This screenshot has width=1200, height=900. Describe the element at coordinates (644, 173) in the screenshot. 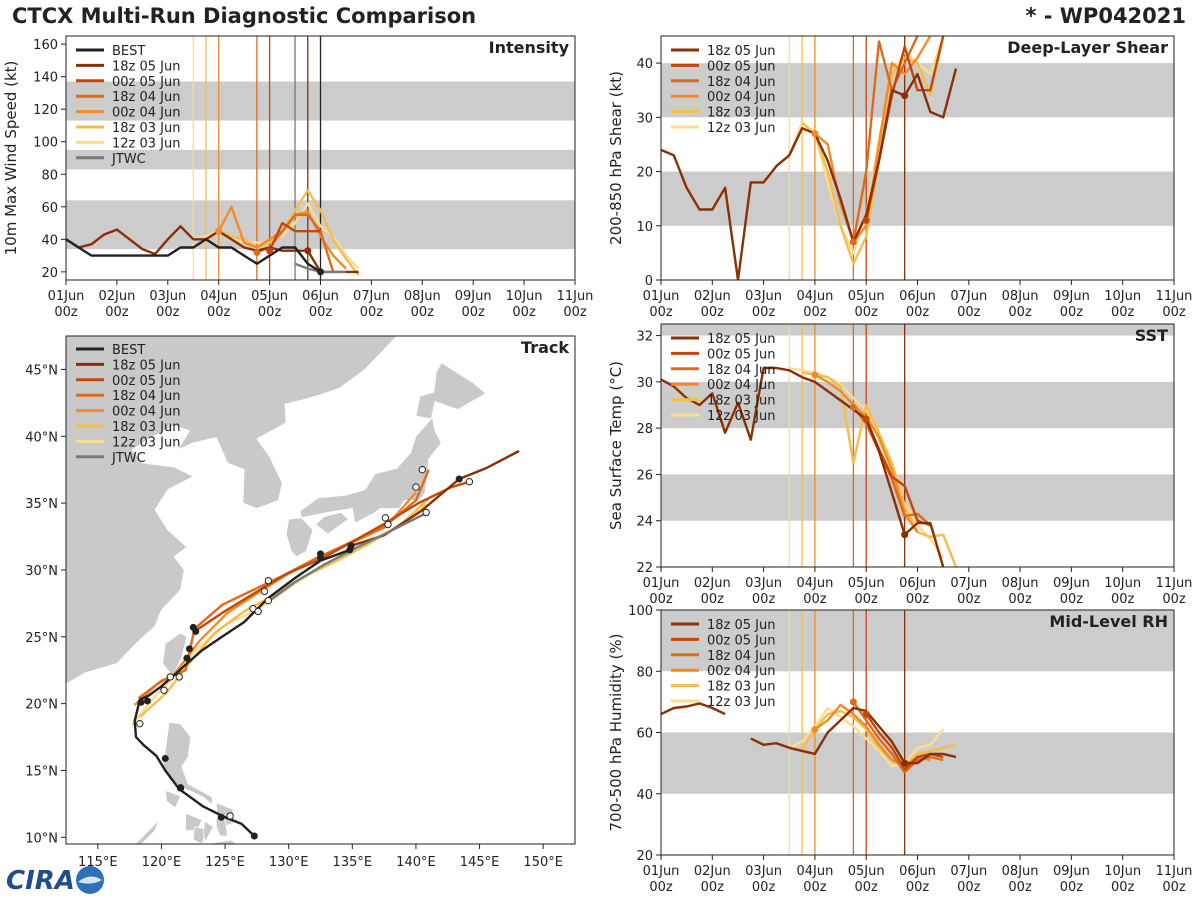

I see `y-tick-label: 20` at that location.